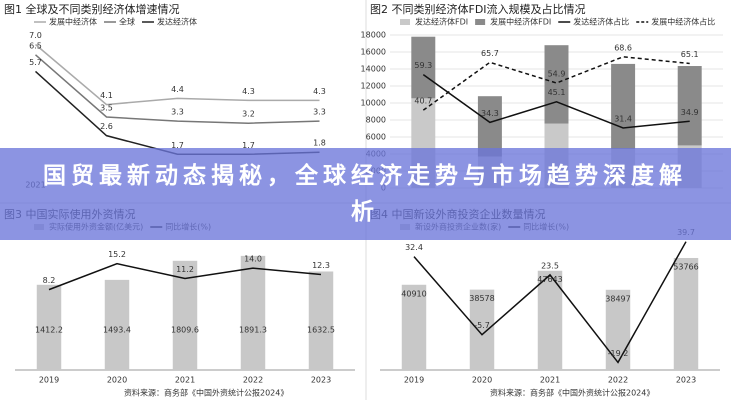 Image resolution: width=731 pixels, height=400 pixels. What do you see at coordinates (49, 280) in the screenshot?
I see `value-label: 8.2` at bounding box center [49, 280].